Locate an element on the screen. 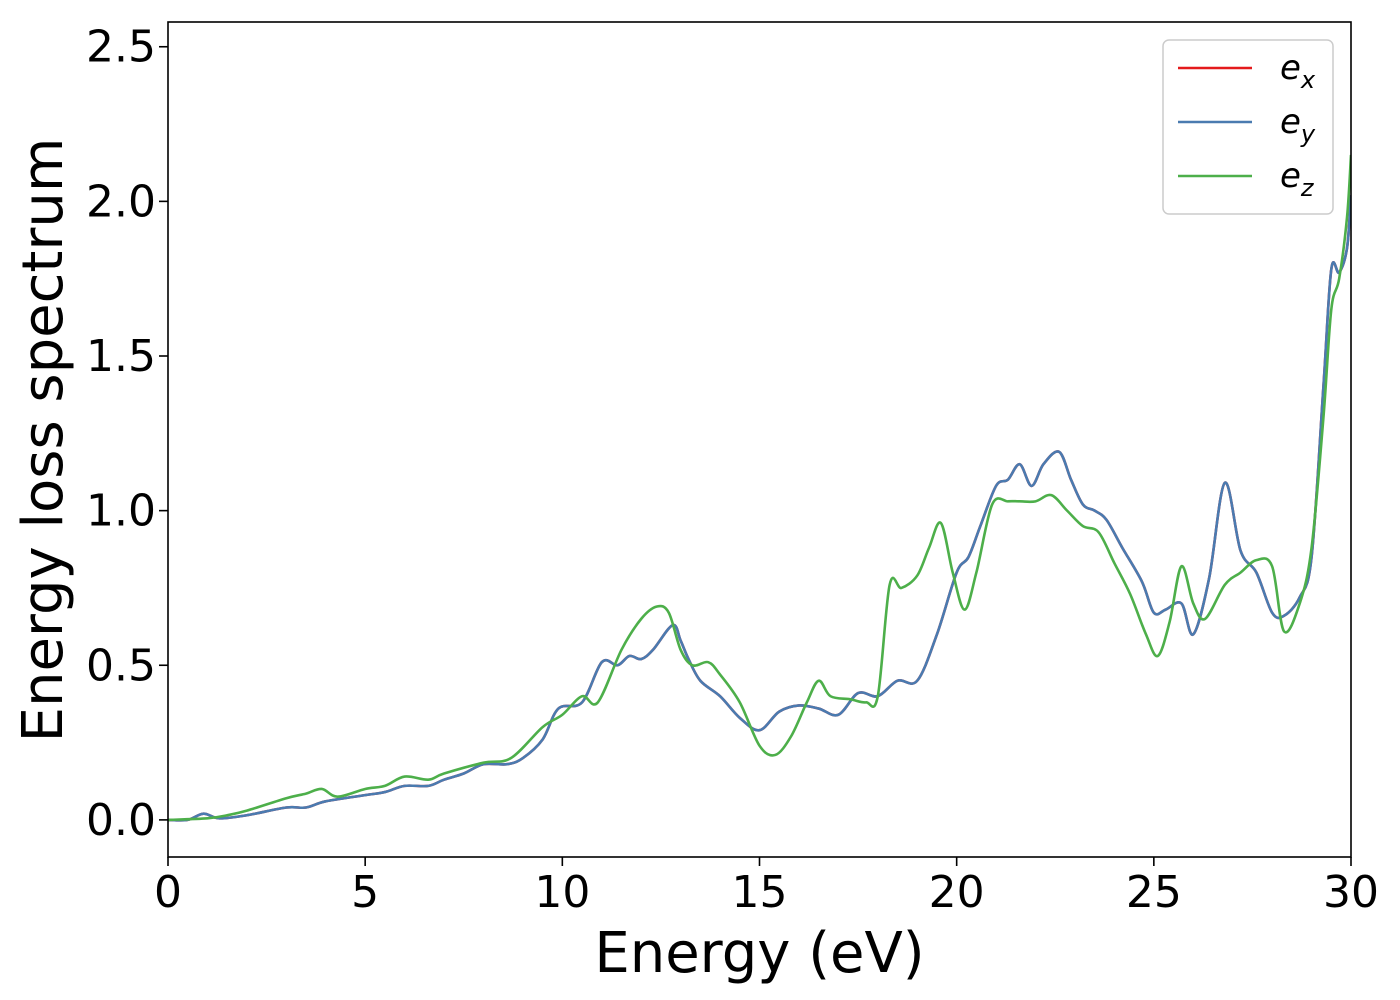  legend-label-subscript: x is located at coordinates (1308, 80).